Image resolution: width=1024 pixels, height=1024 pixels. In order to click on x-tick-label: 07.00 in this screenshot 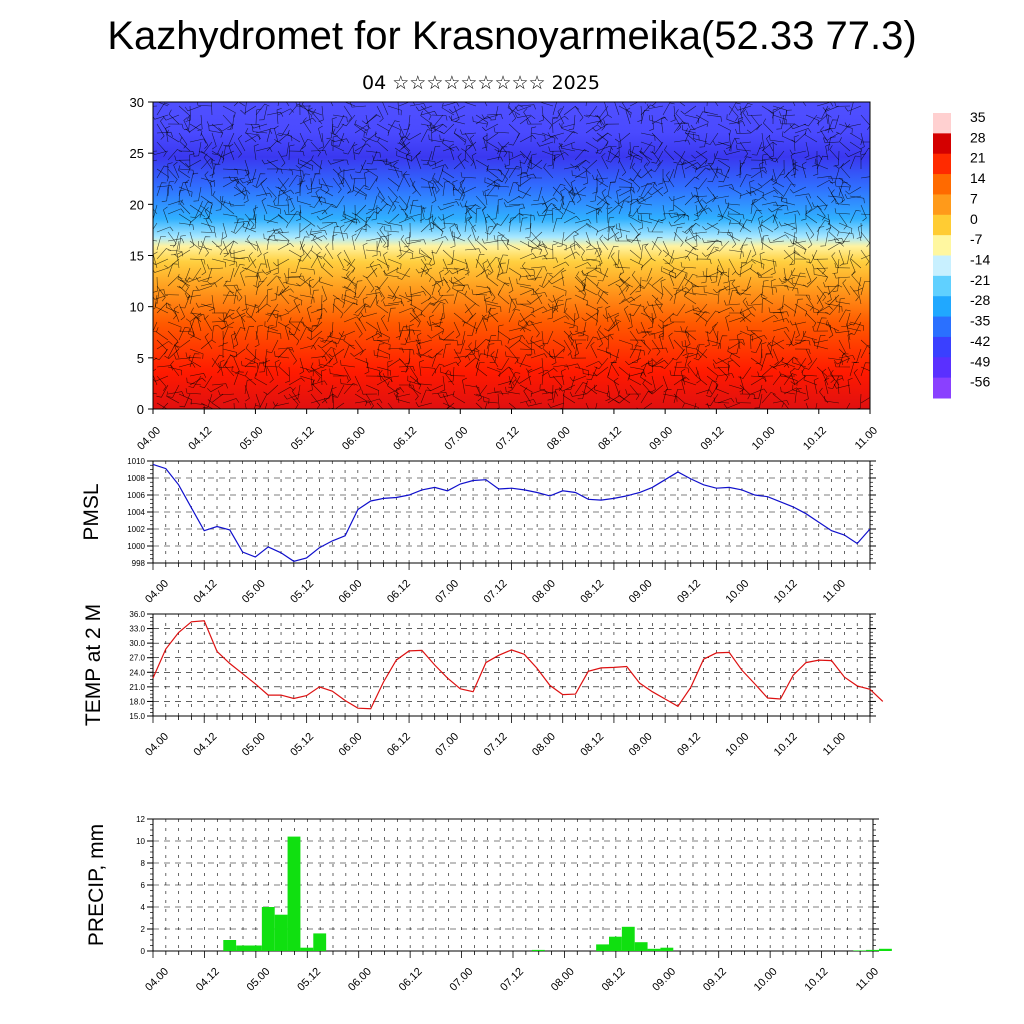, I will do `click(447, 745)`.